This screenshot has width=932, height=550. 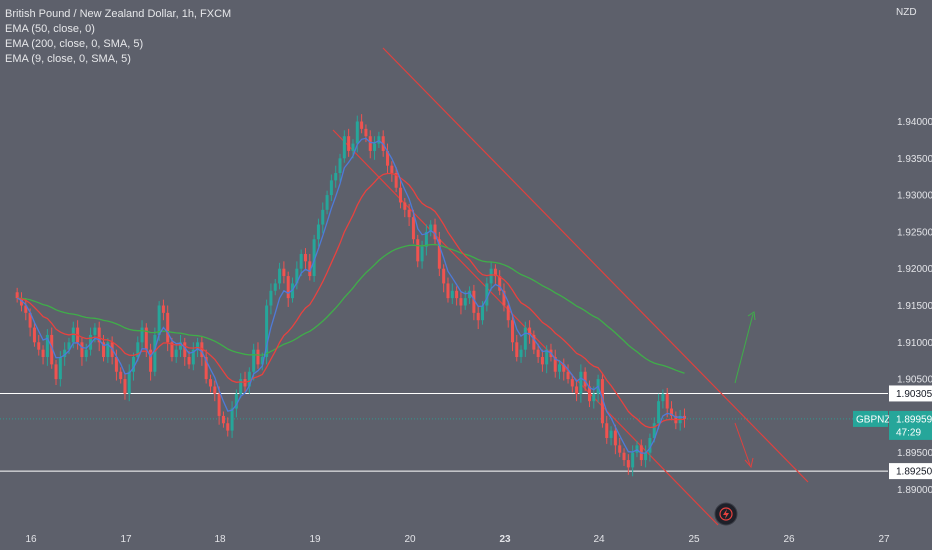 What do you see at coordinates (914, 380) in the screenshot?
I see `price-tick-label: 1.90500` at bounding box center [914, 380].